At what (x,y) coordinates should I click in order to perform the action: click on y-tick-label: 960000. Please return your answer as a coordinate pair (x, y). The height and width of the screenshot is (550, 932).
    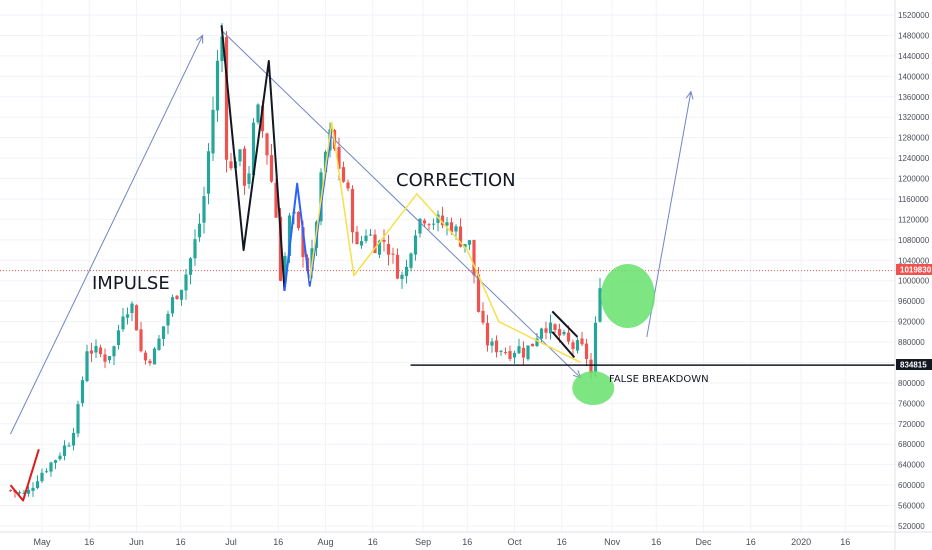
    Looking at the image, I should click on (911, 301).